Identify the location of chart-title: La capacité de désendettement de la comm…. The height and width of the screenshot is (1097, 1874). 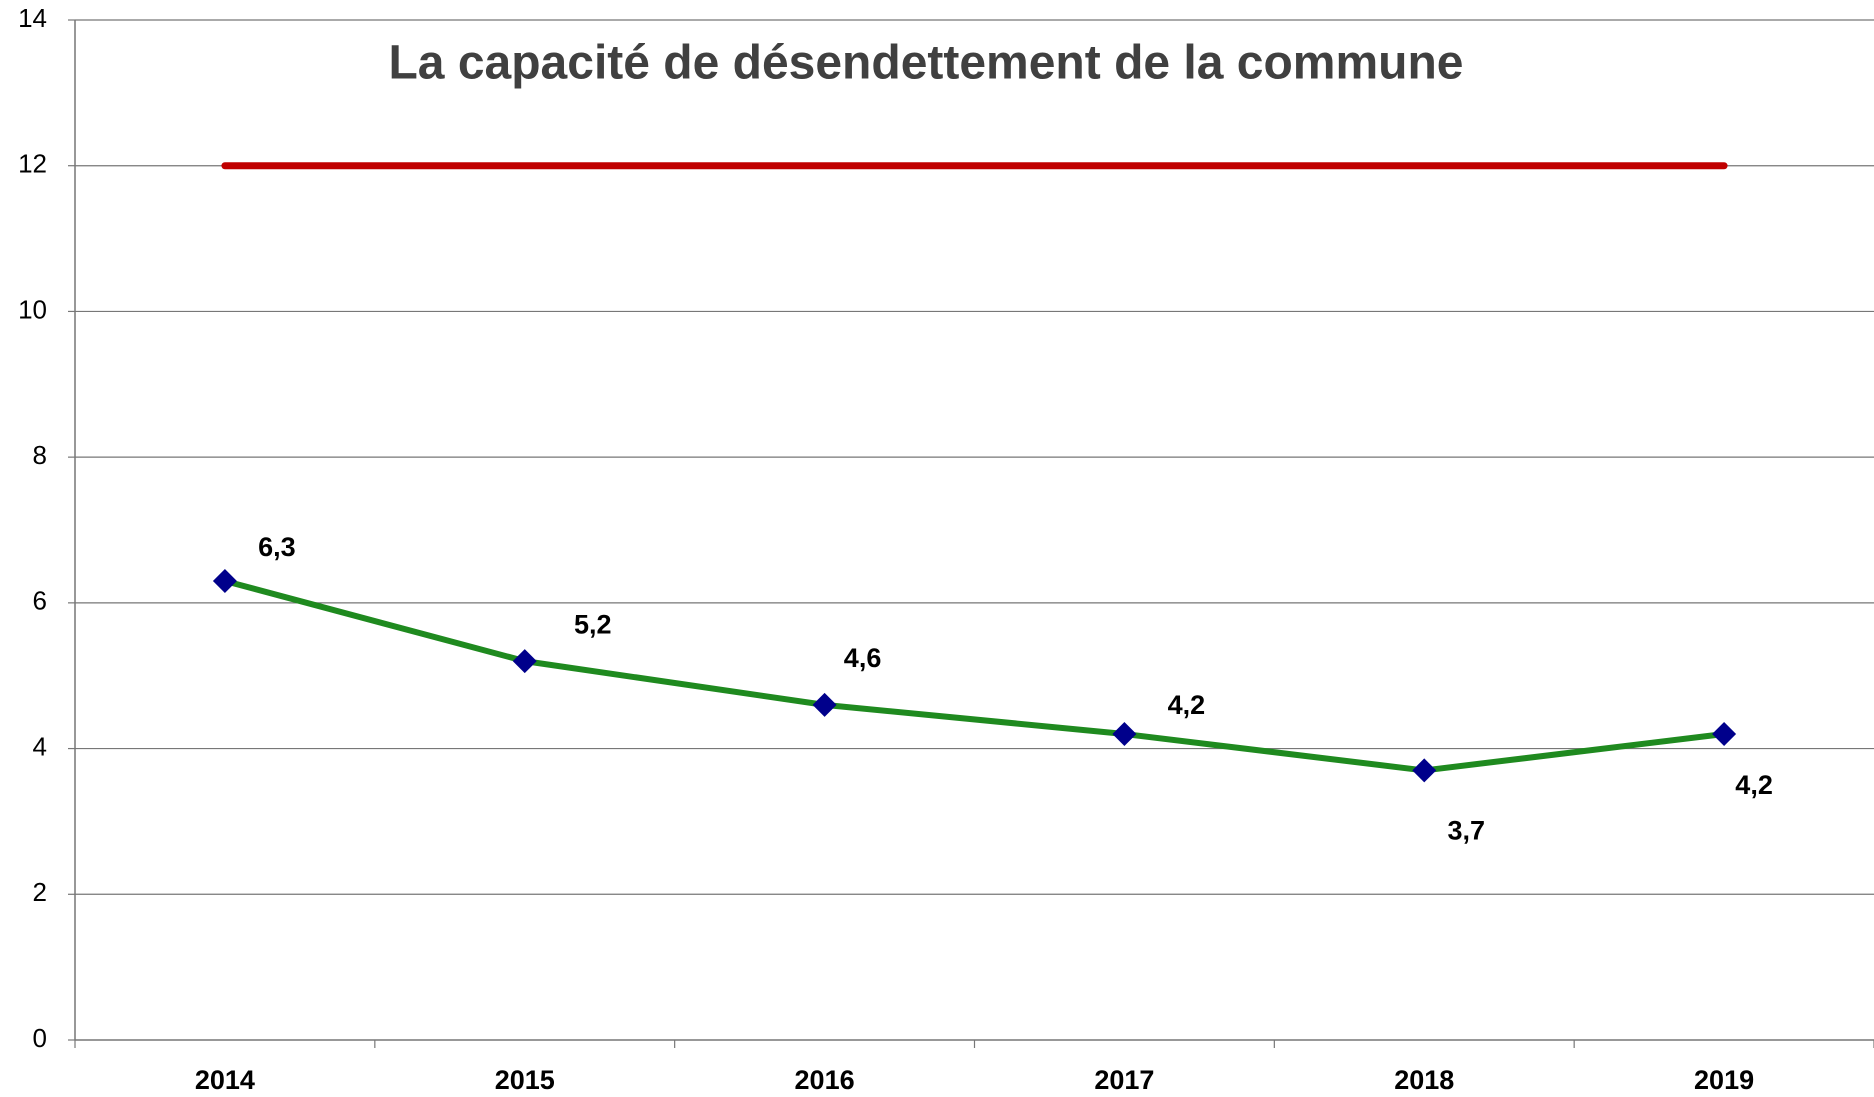
(925, 63).